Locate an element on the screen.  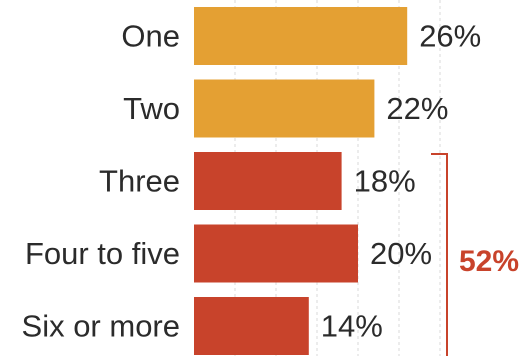
bracket-total-label: 52% is located at coordinates (489, 261).